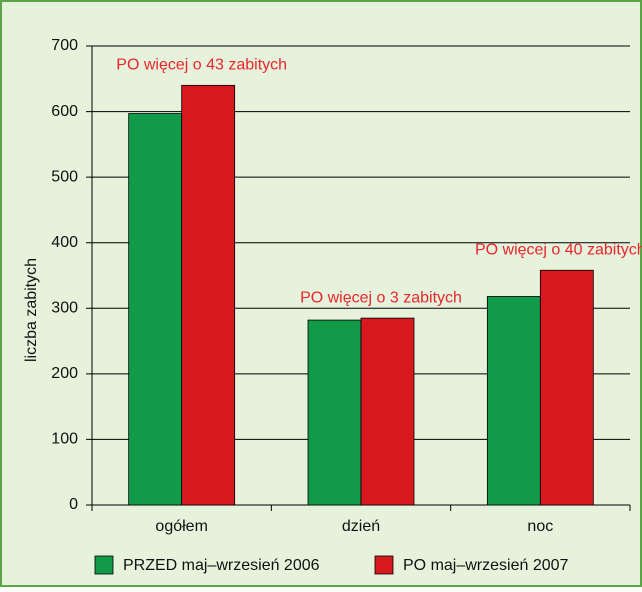 This screenshot has width=642, height=592. Describe the element at coordinates (361, 526) in the screenshot. I see `x-tick-label: dzień` at that location.